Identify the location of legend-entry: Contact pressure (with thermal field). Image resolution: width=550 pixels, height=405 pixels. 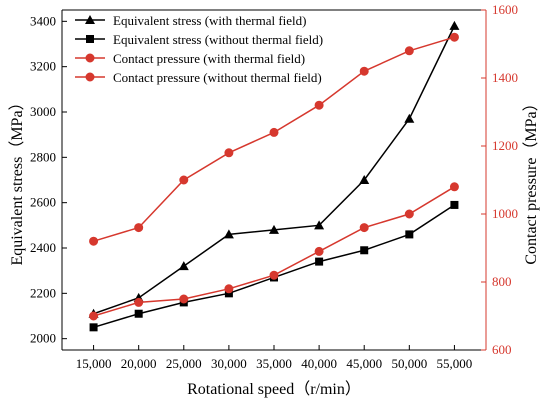
(209, 58).